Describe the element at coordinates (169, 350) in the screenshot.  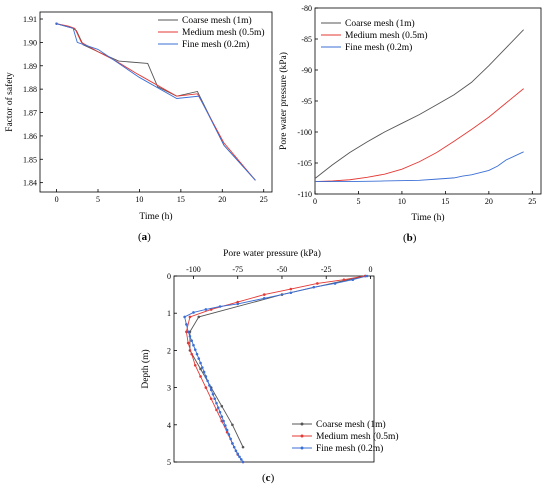
I see `chart-c-y-tick-label: 2` at that location.